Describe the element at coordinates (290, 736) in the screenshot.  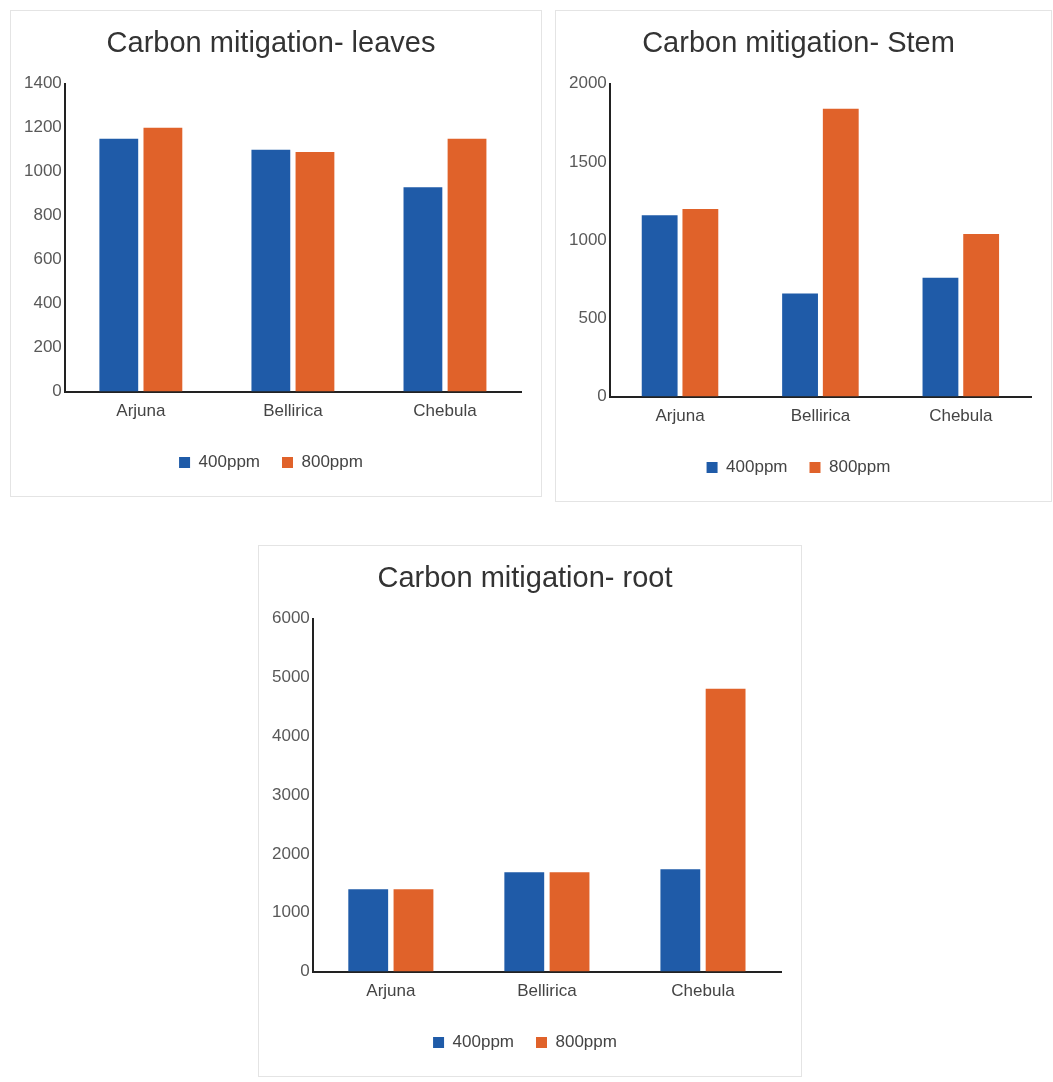
I see `y-tick-label: 4000` at that location.